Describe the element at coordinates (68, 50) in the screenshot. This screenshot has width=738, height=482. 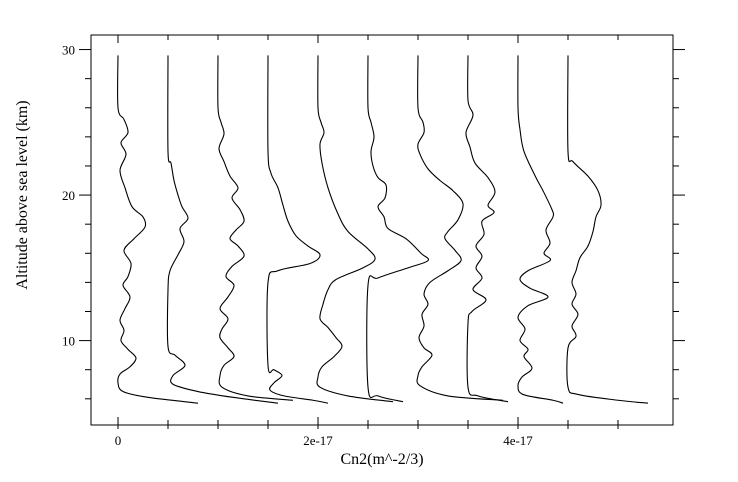
I see `y-tick-label: 30` at that location.